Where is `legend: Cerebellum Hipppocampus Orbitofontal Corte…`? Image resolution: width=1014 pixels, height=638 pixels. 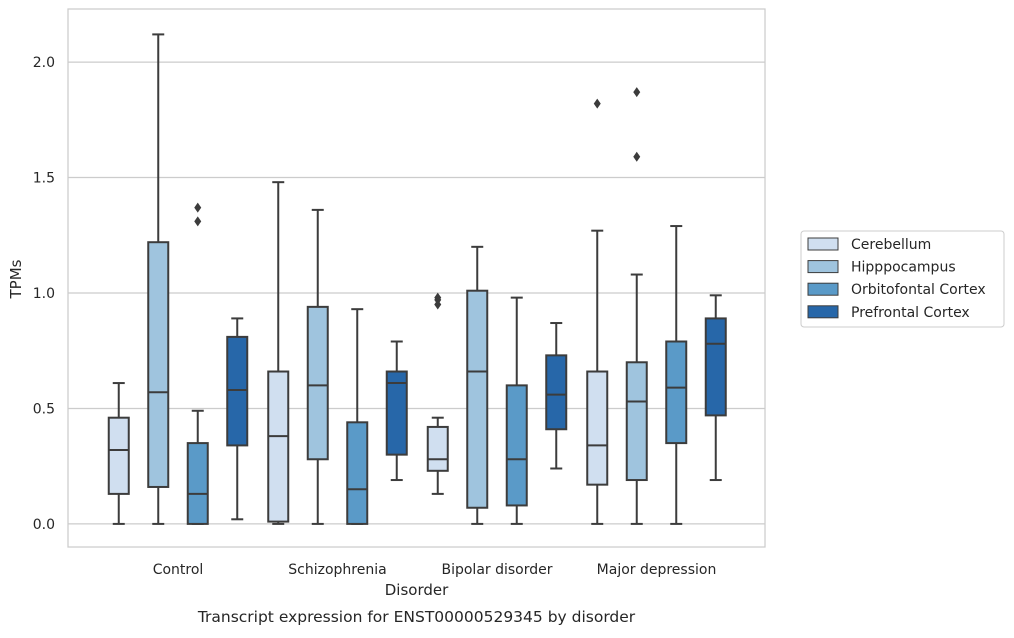
legend: Cerebellum Hipppocampus Orbitofontal Corte… is located at coordinates (902, 279).